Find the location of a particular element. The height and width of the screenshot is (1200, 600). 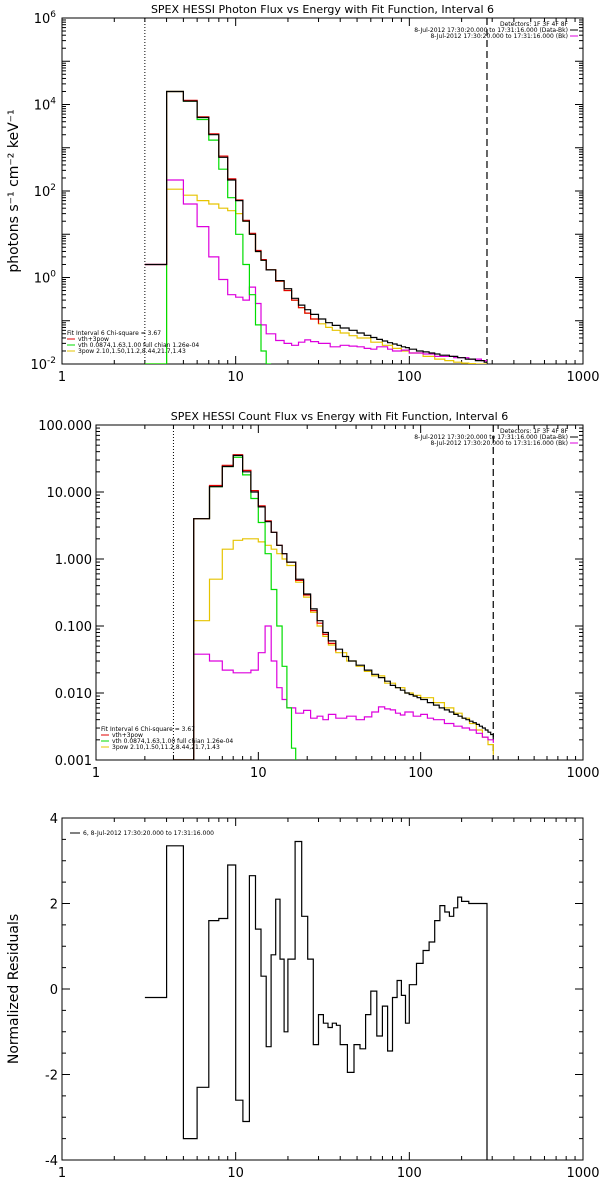

y-tick-label: 100.000 is located at coordinates (65, 426).